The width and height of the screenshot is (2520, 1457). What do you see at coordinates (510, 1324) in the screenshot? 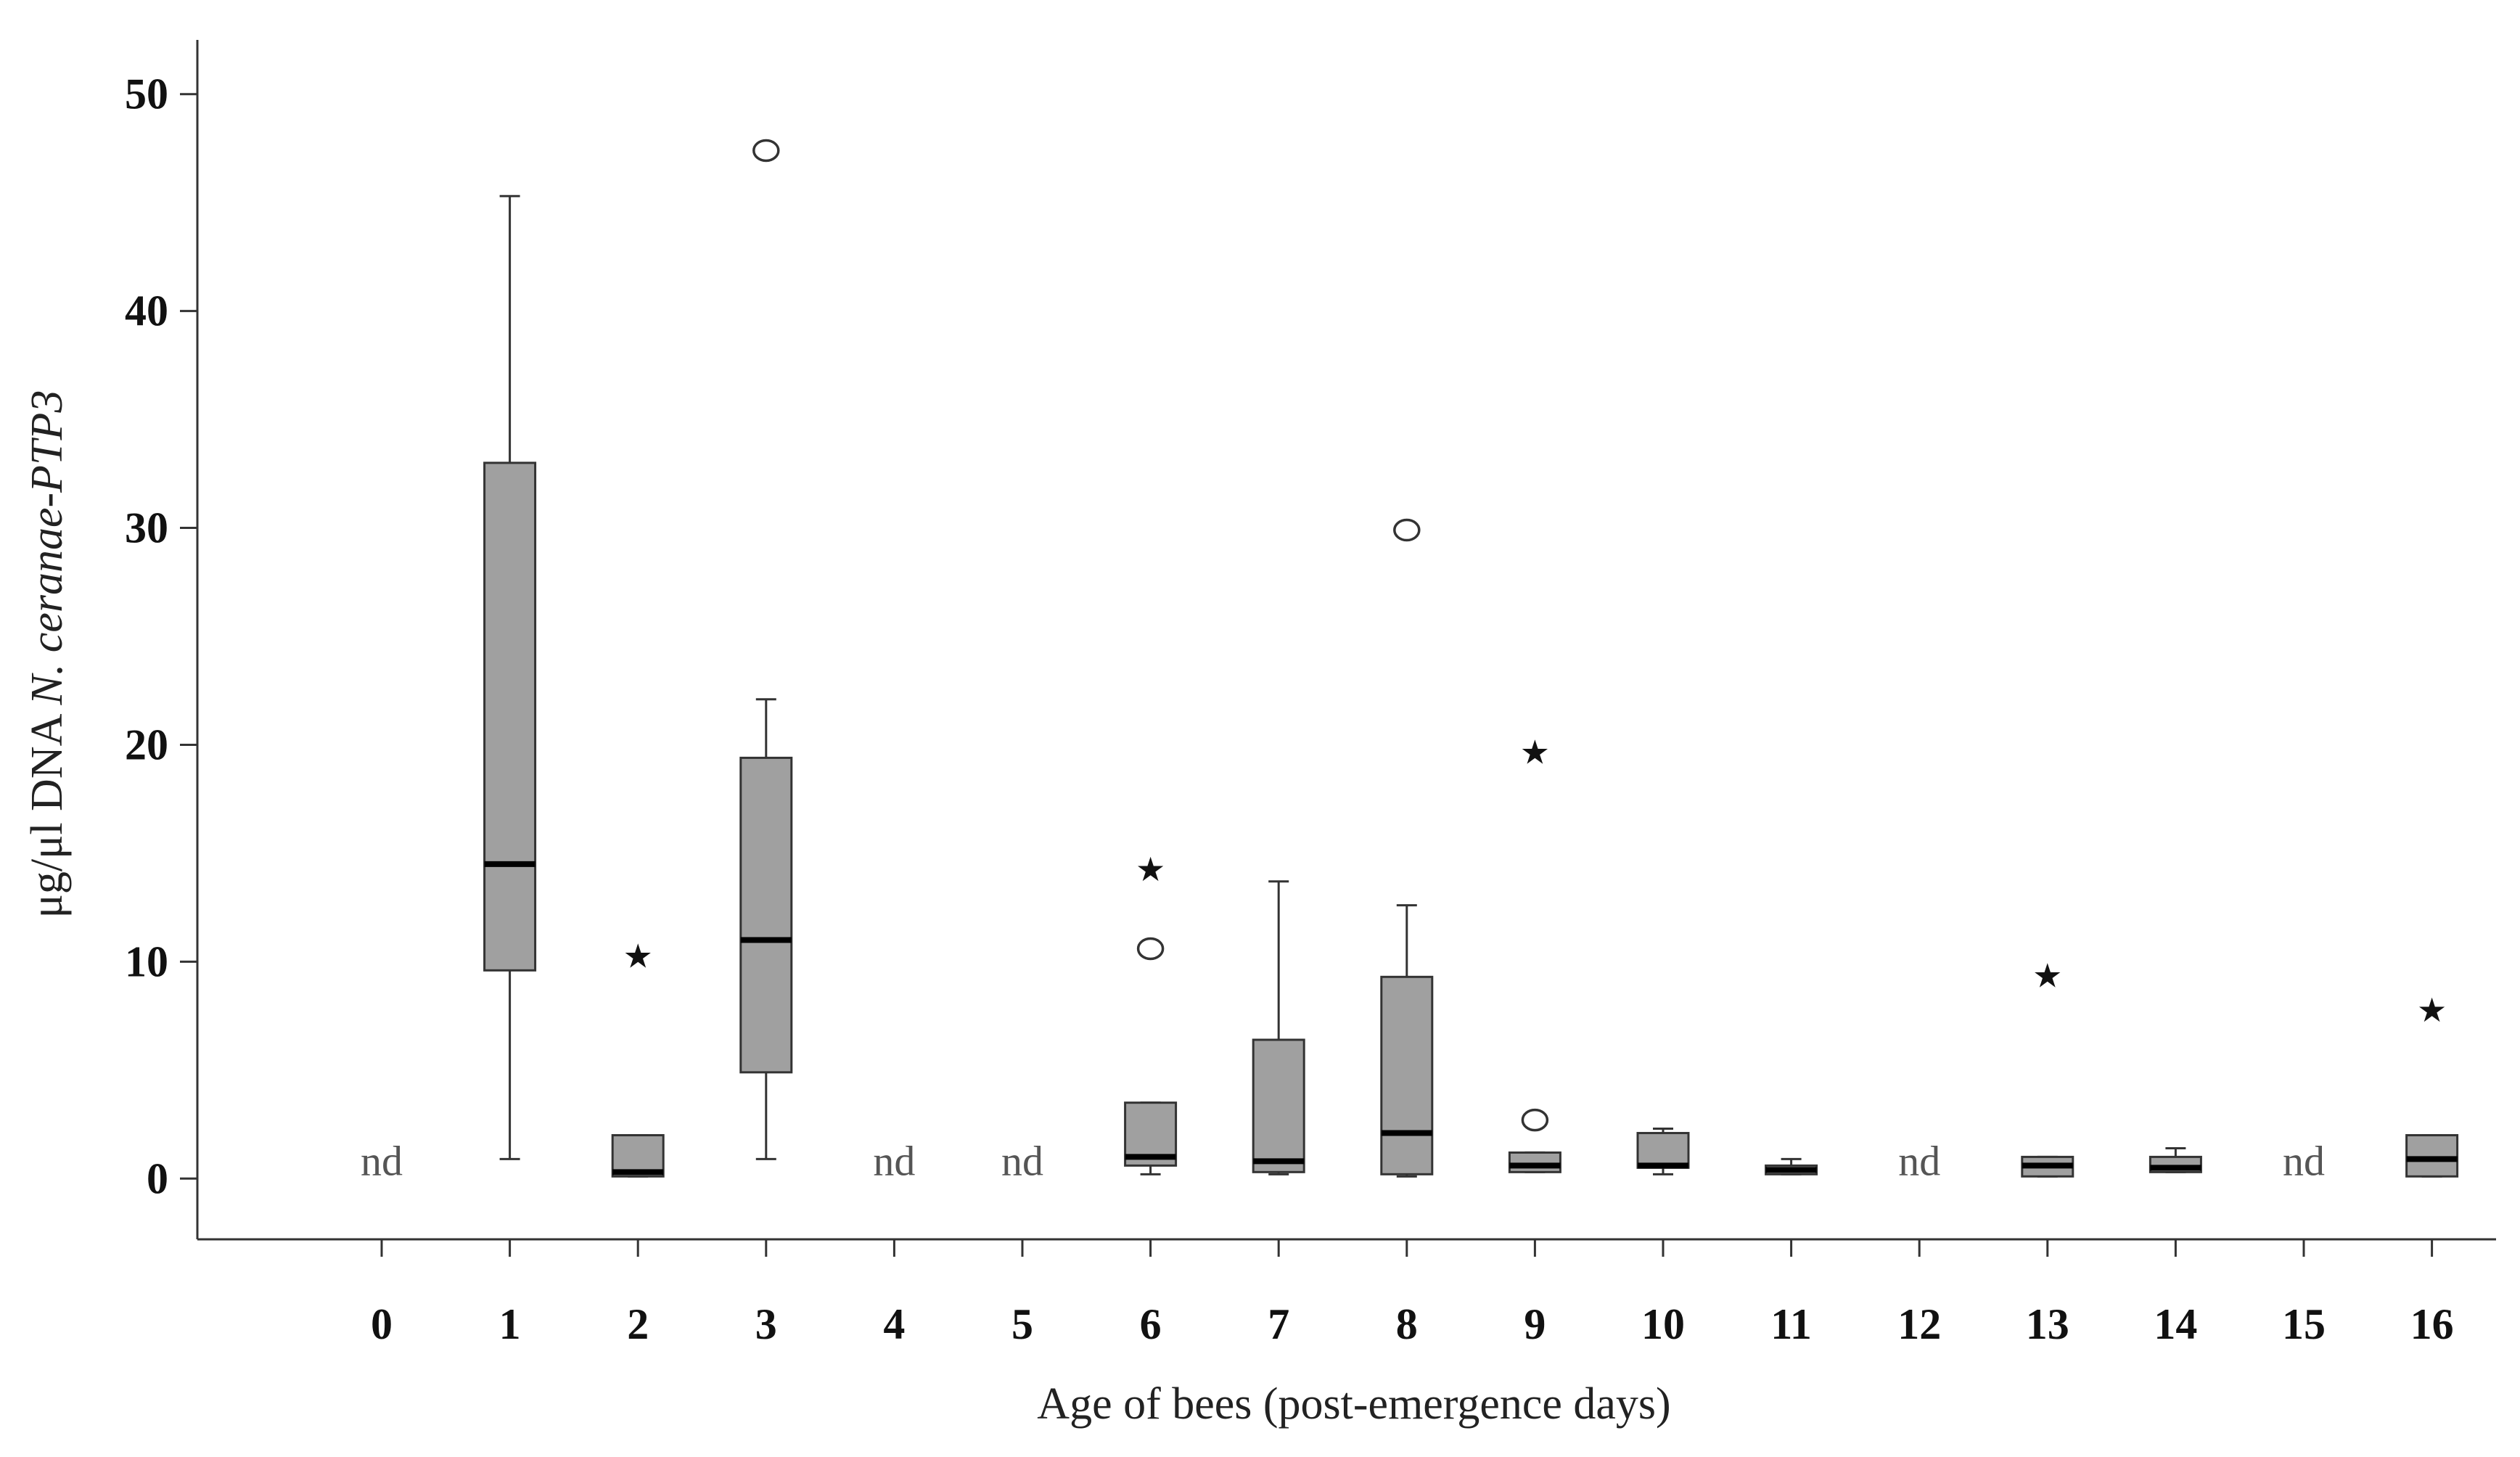
I see `x-tick-label: 1` at bounding box center [510, 1324].